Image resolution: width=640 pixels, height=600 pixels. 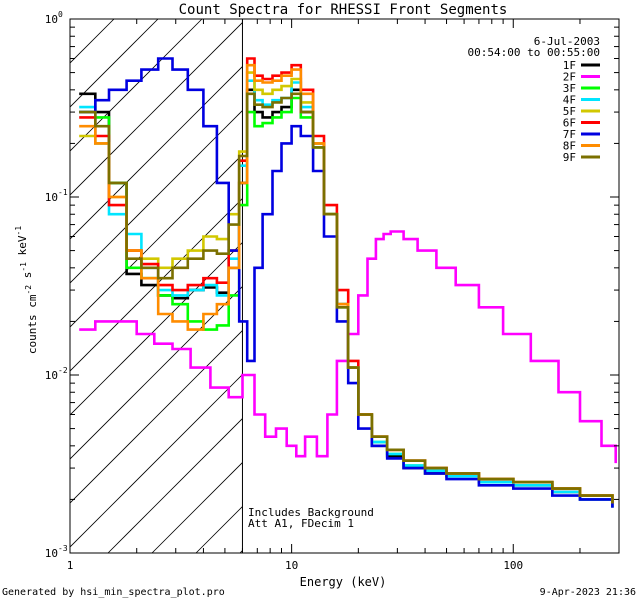 What do you see at coordinates (569, 157) in the screenshot?
I see `legend-label: 9F` at bounding box center [569, 157].